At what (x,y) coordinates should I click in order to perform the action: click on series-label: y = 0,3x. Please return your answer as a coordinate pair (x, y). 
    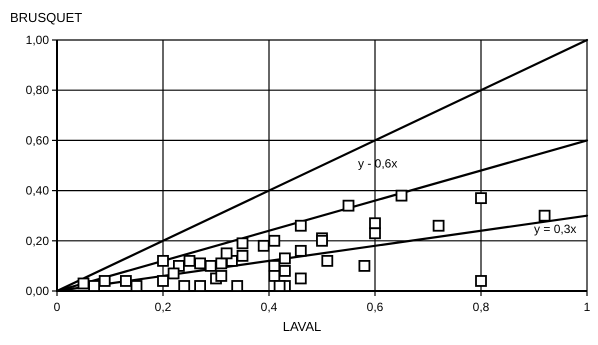
    Looking at the image, I should click on (555, 229).